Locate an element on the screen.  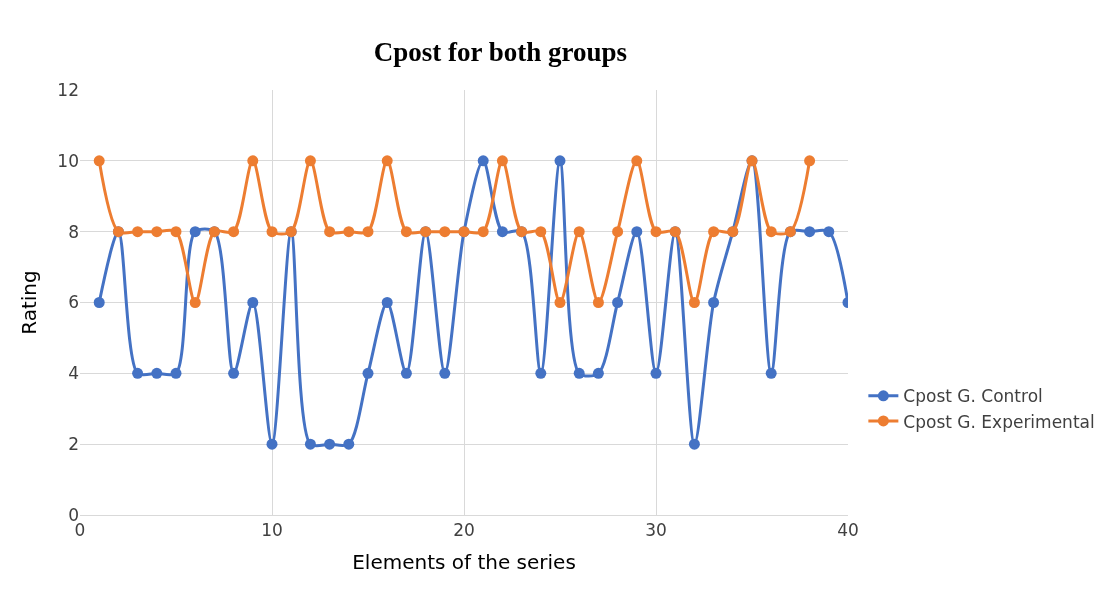
legend-label: Cpost G. Control is located at coordinates (973, 396).